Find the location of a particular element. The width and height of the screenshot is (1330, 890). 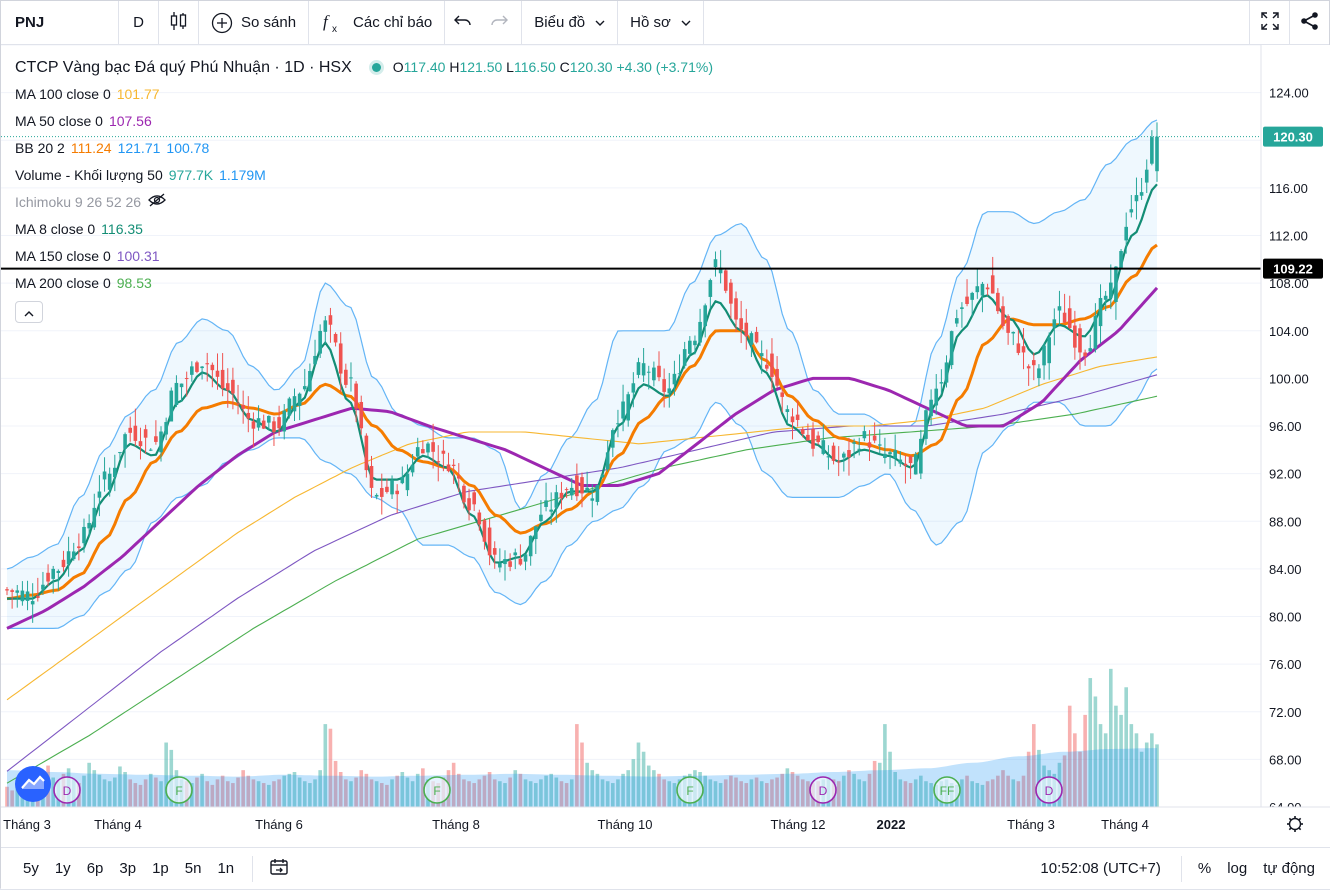

open-label: O is located at coordinates (398, 67).